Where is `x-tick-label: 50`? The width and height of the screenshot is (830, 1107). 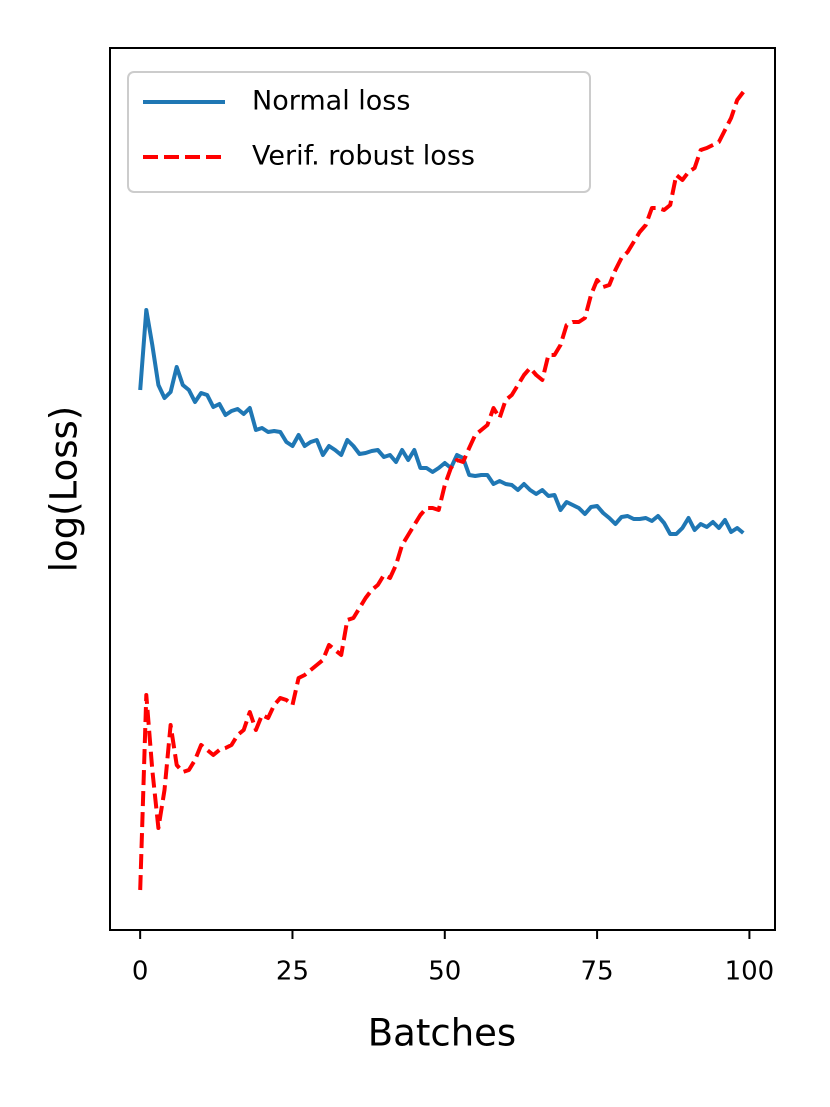 x-tick-label: 50 is located at coordinates (444, 972).